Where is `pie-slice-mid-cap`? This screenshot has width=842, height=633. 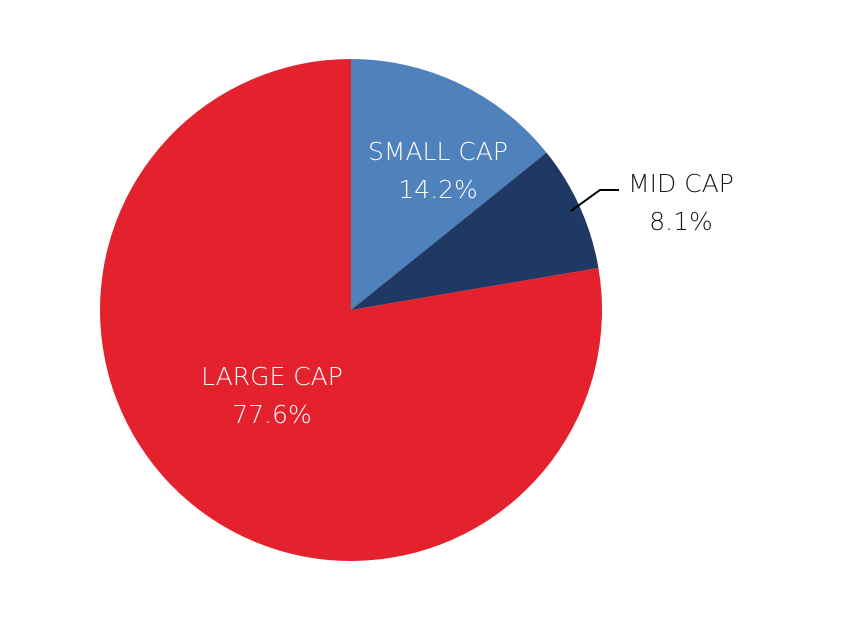
pie-slice-mid-cap is located at coordinates (475, 231).